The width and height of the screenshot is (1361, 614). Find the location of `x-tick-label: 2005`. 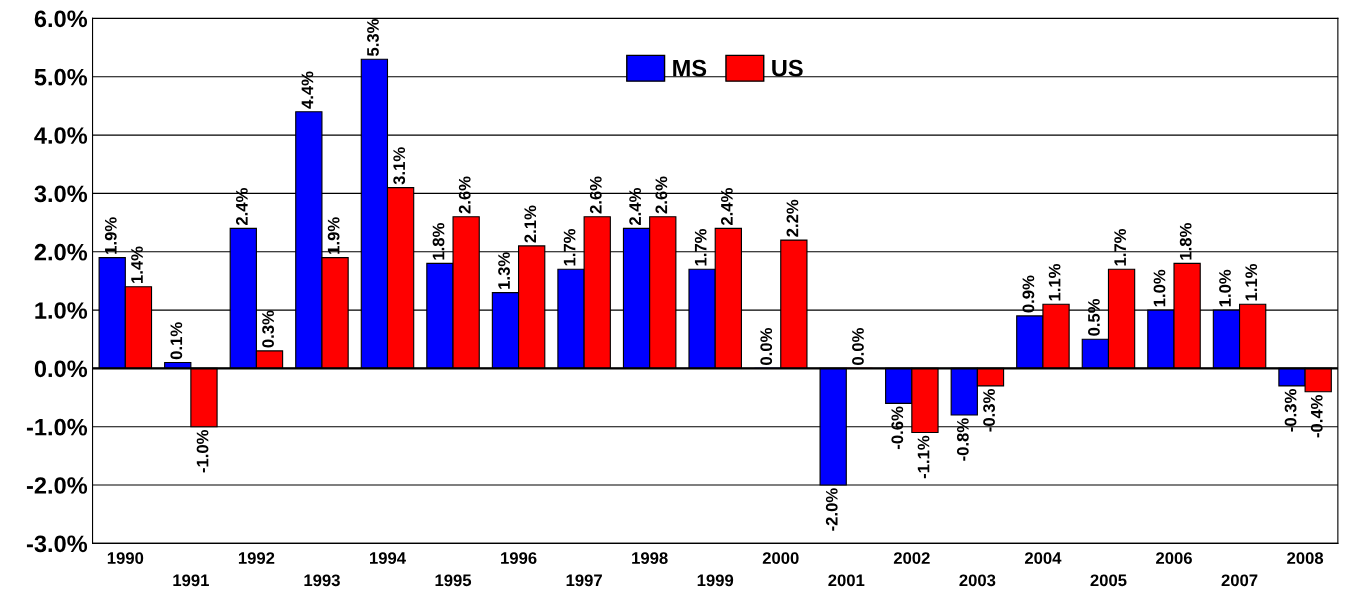

x-tick-label: 2005 is located at coordinates (1108, 580).